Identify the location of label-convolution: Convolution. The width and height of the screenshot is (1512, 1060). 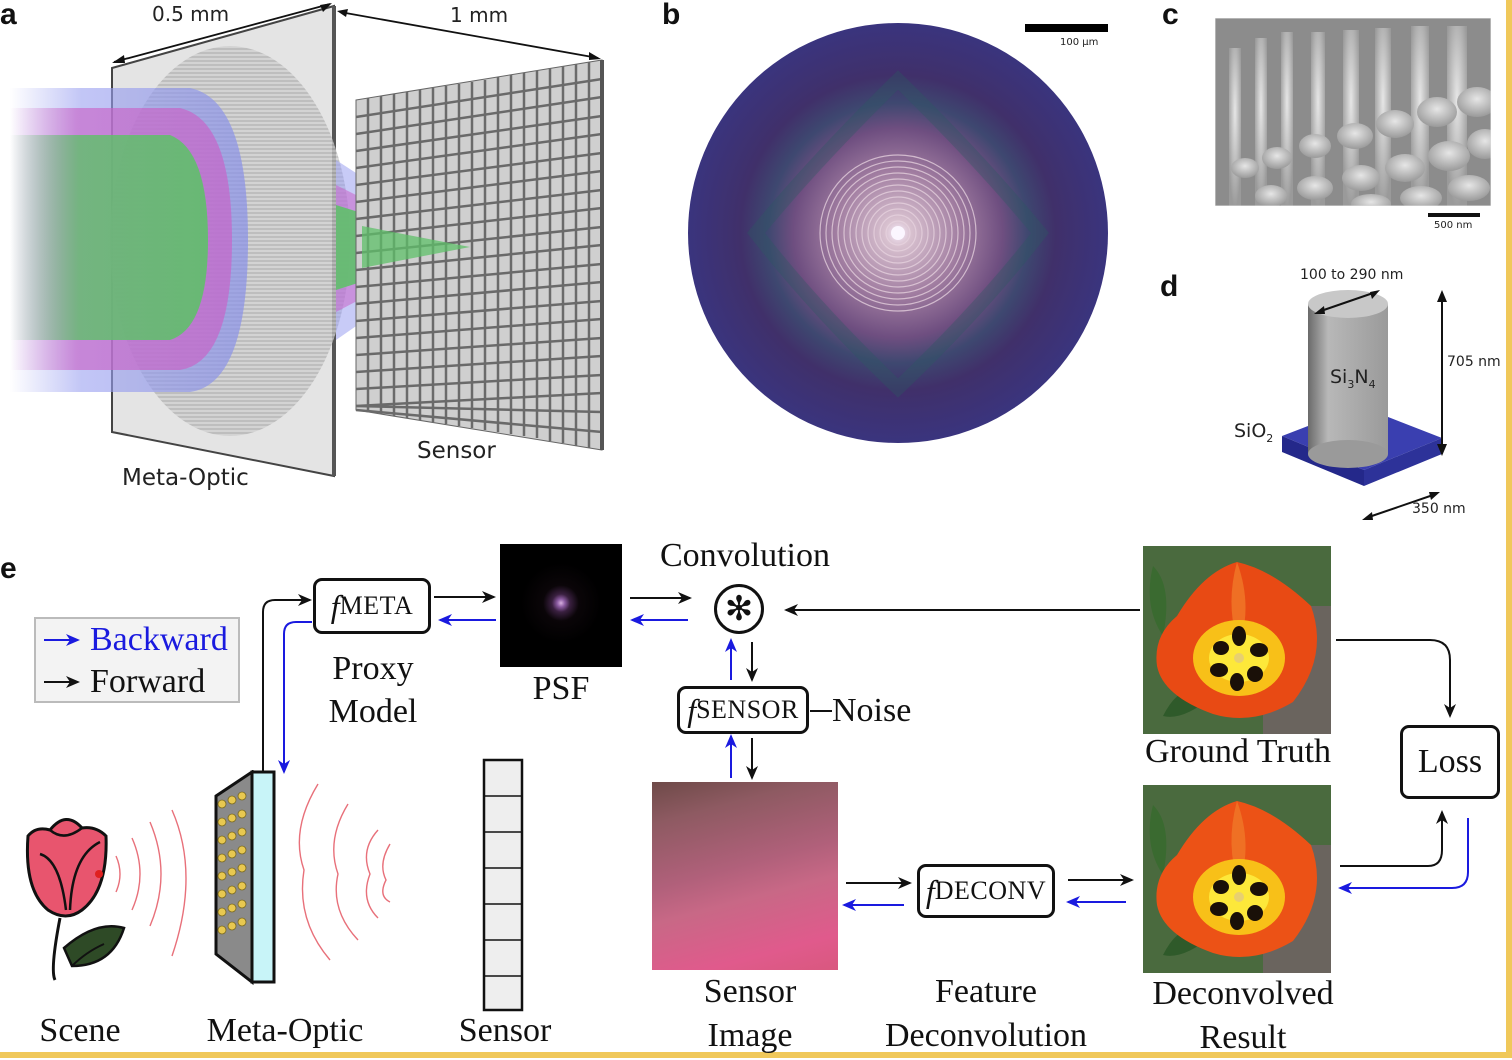
(745, 555).